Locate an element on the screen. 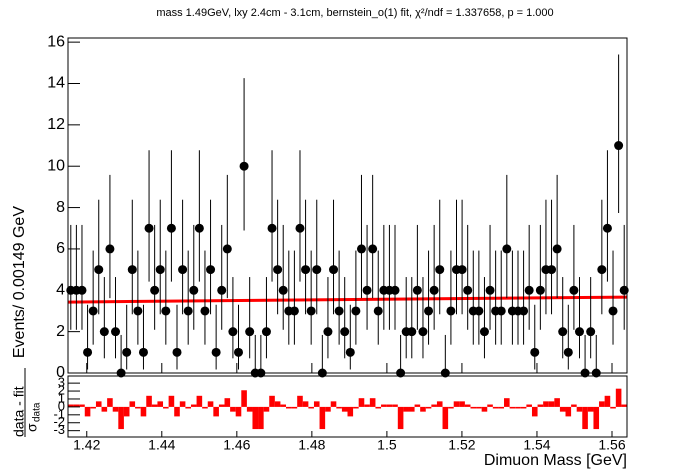  x-tick-label: 1.56 is located at coordinates (611, 445).